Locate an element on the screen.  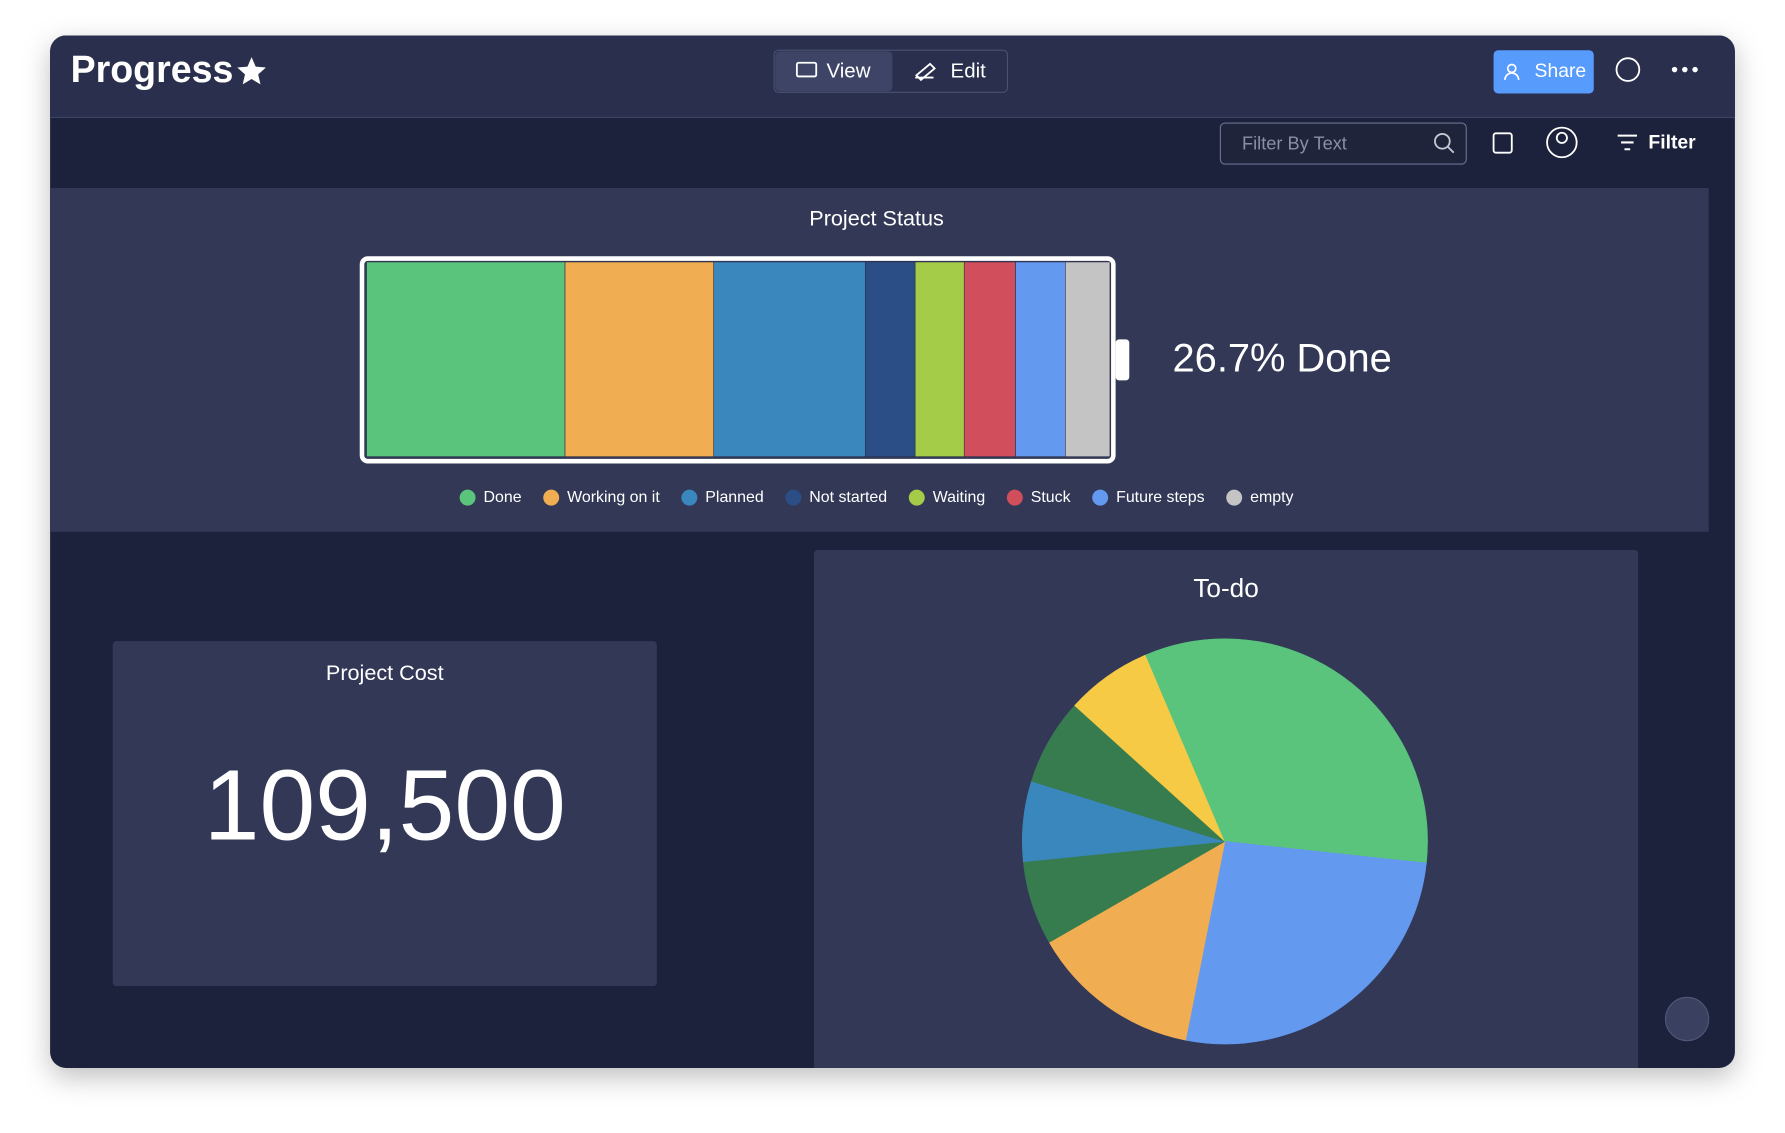
battery-nub is located at coordinates (1122, 360).